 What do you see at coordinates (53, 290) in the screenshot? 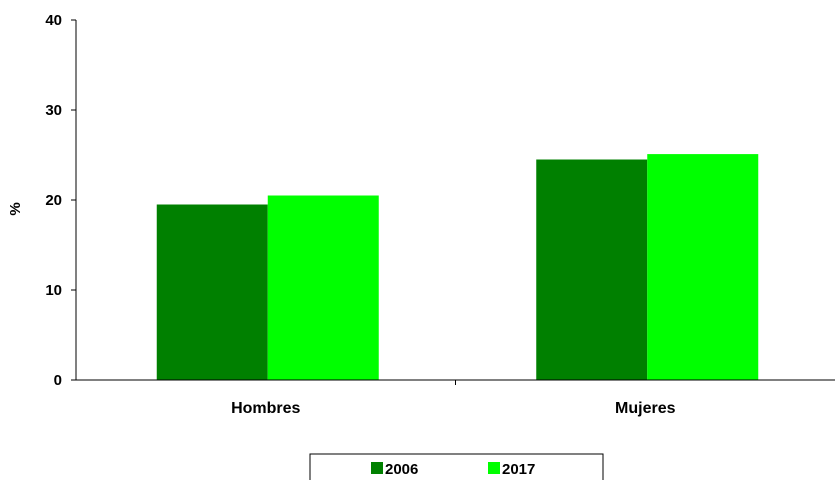
I see `y-tick-label: 10` at bounding box center [53, 290].